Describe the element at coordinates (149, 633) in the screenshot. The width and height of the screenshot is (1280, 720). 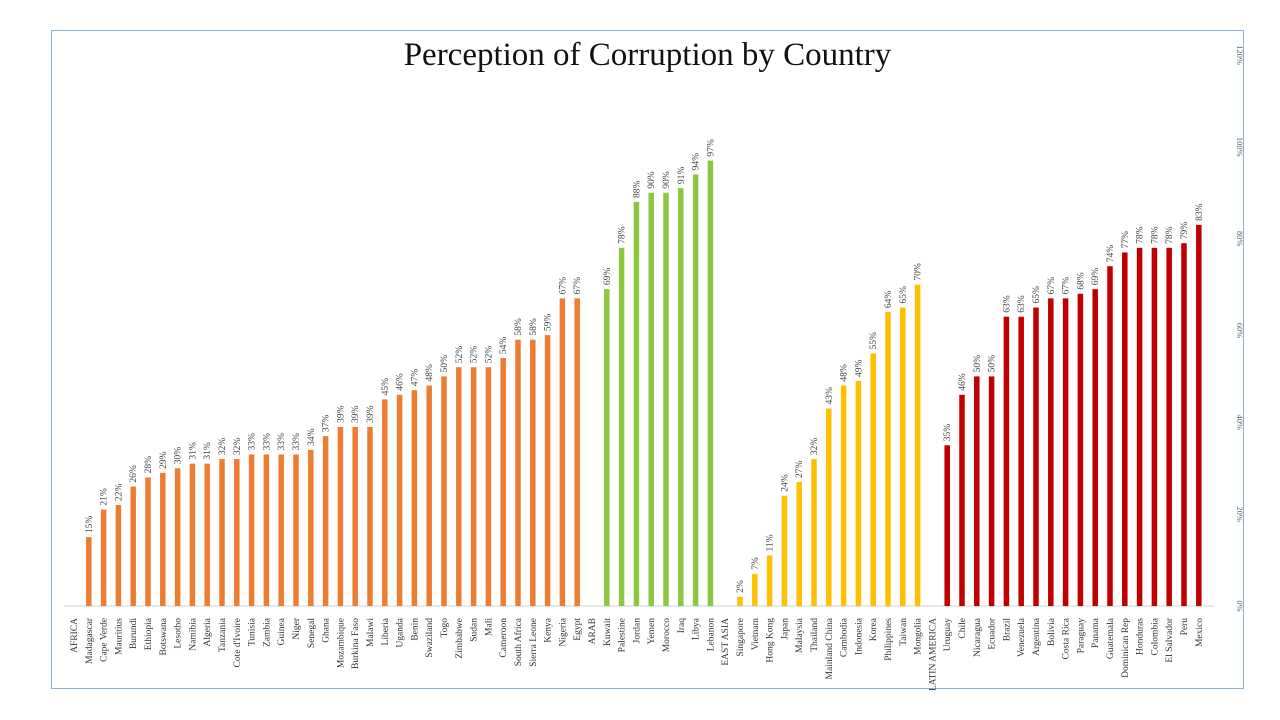
I see `category-label-ethiopia: Ethiopia` at that location.